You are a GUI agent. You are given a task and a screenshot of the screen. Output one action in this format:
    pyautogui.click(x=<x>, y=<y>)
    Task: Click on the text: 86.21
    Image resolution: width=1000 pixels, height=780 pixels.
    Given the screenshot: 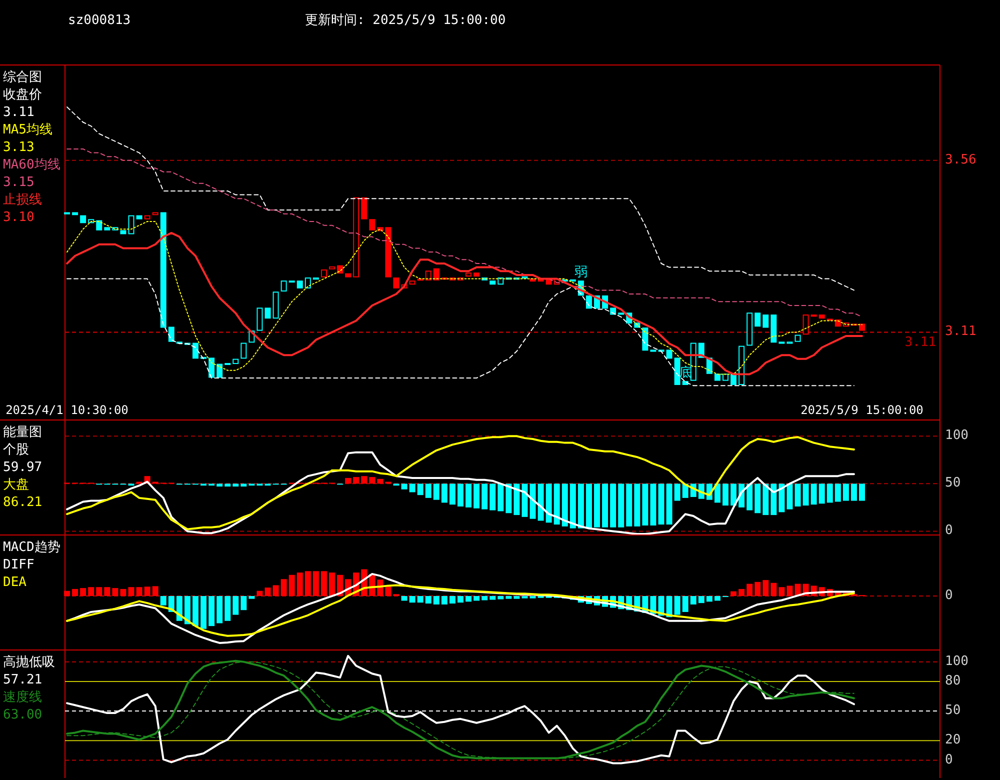 What is the action you would take?
    pyautogui.click(x=22, y=502)
    